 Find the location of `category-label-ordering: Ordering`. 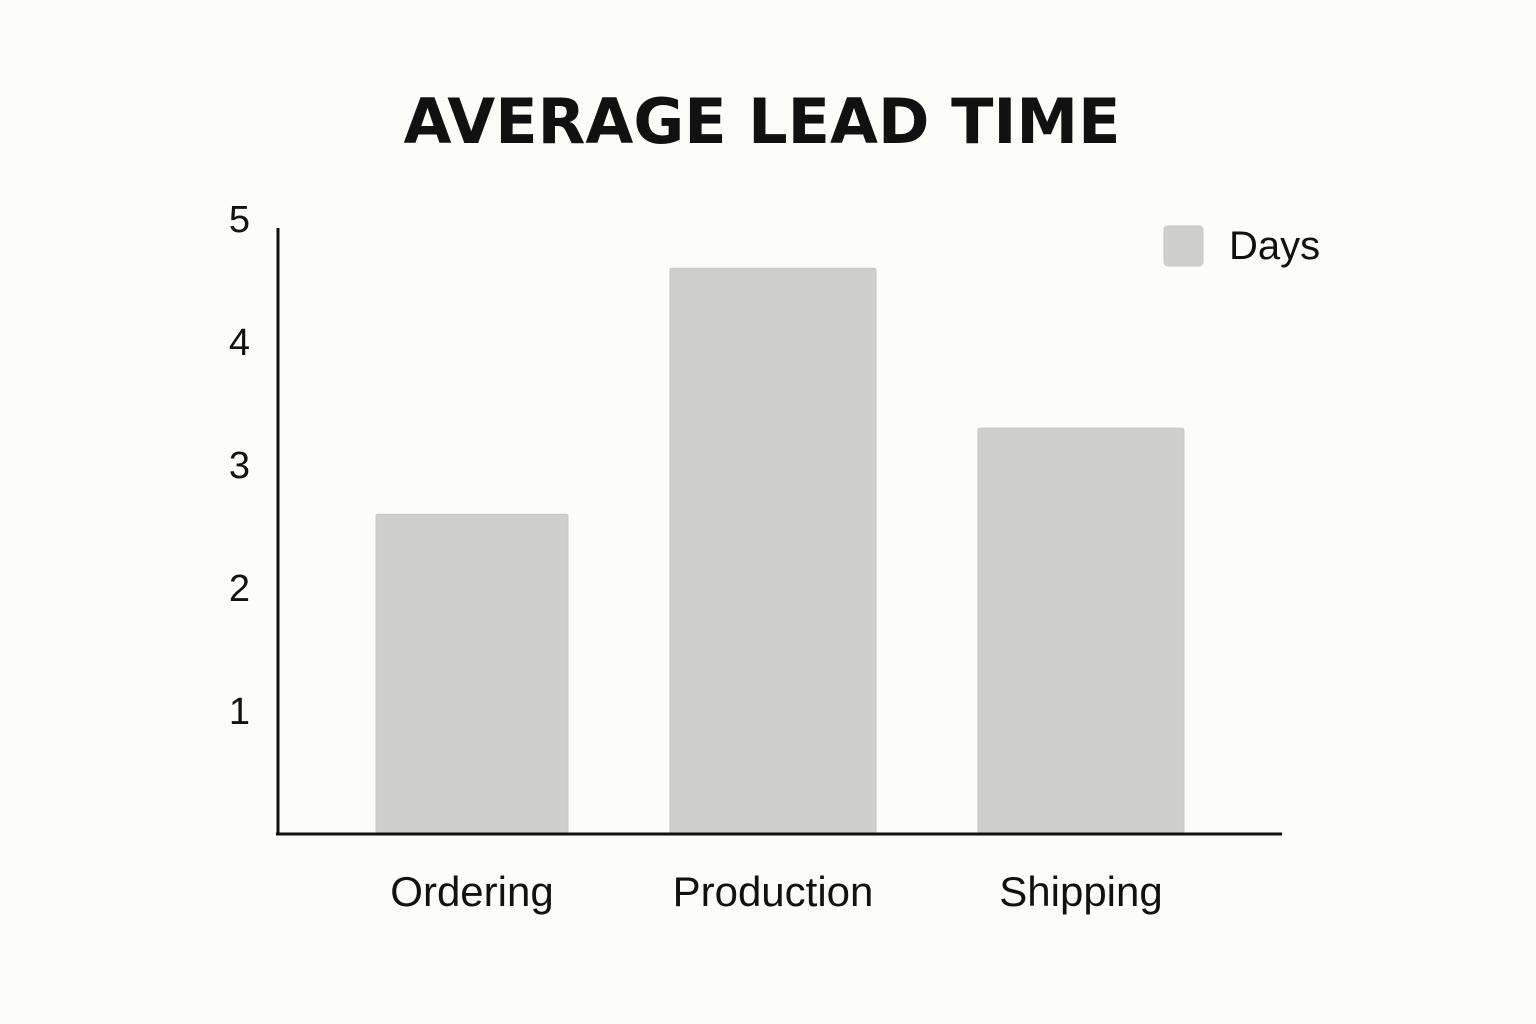

category-label-ordering: Ordering is located at coordinates (471, 891).